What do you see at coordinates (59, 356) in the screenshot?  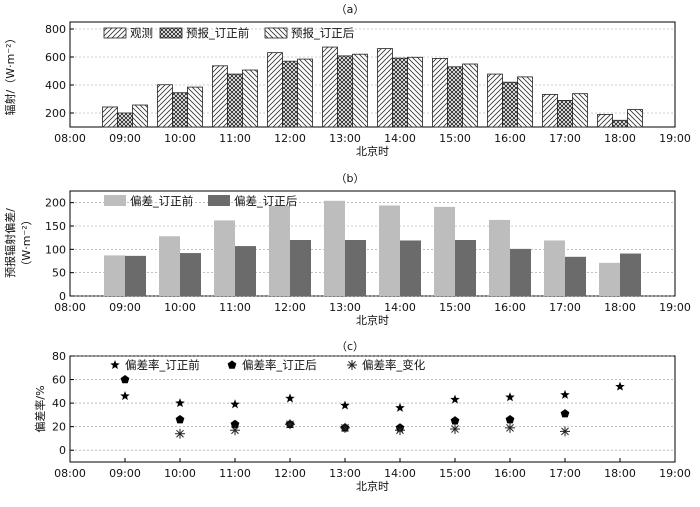 I see `y-tick-label: 80` at bounding box center [59, 356].